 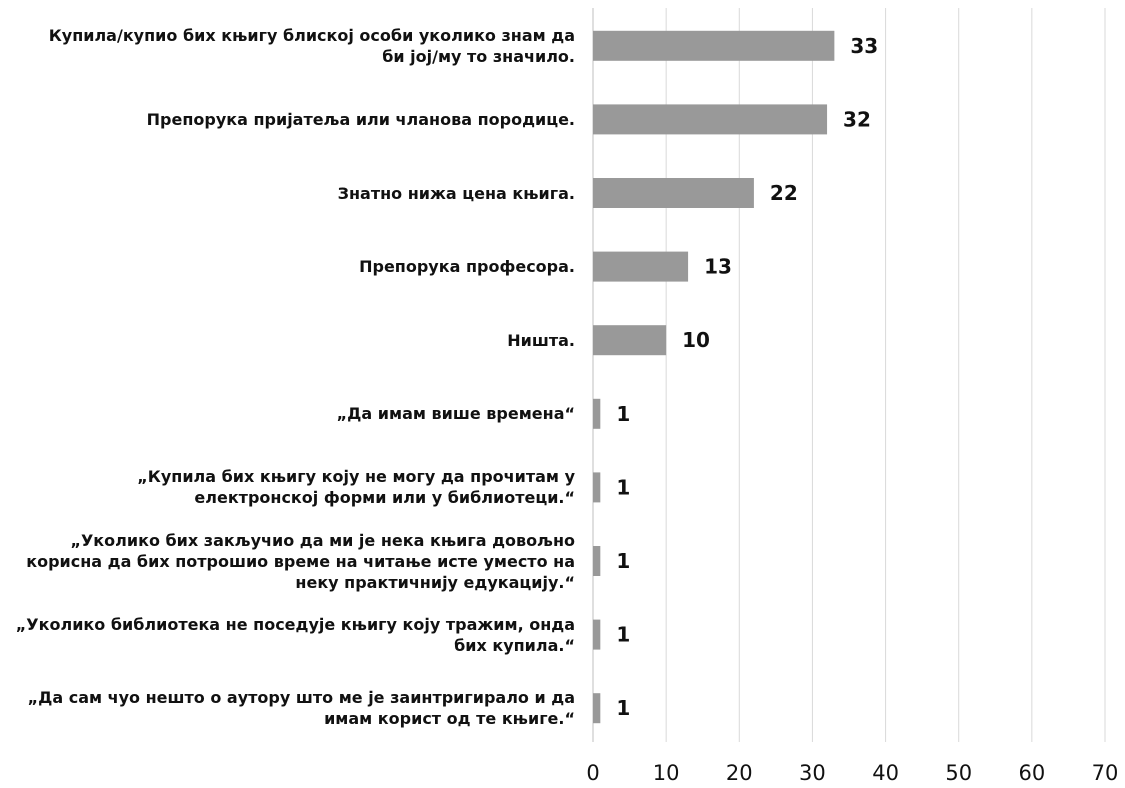 What do you see at coordinates (958, 772) in the screenshot?
I see `x-tick-label: 50` at bounding box center [958, 772].